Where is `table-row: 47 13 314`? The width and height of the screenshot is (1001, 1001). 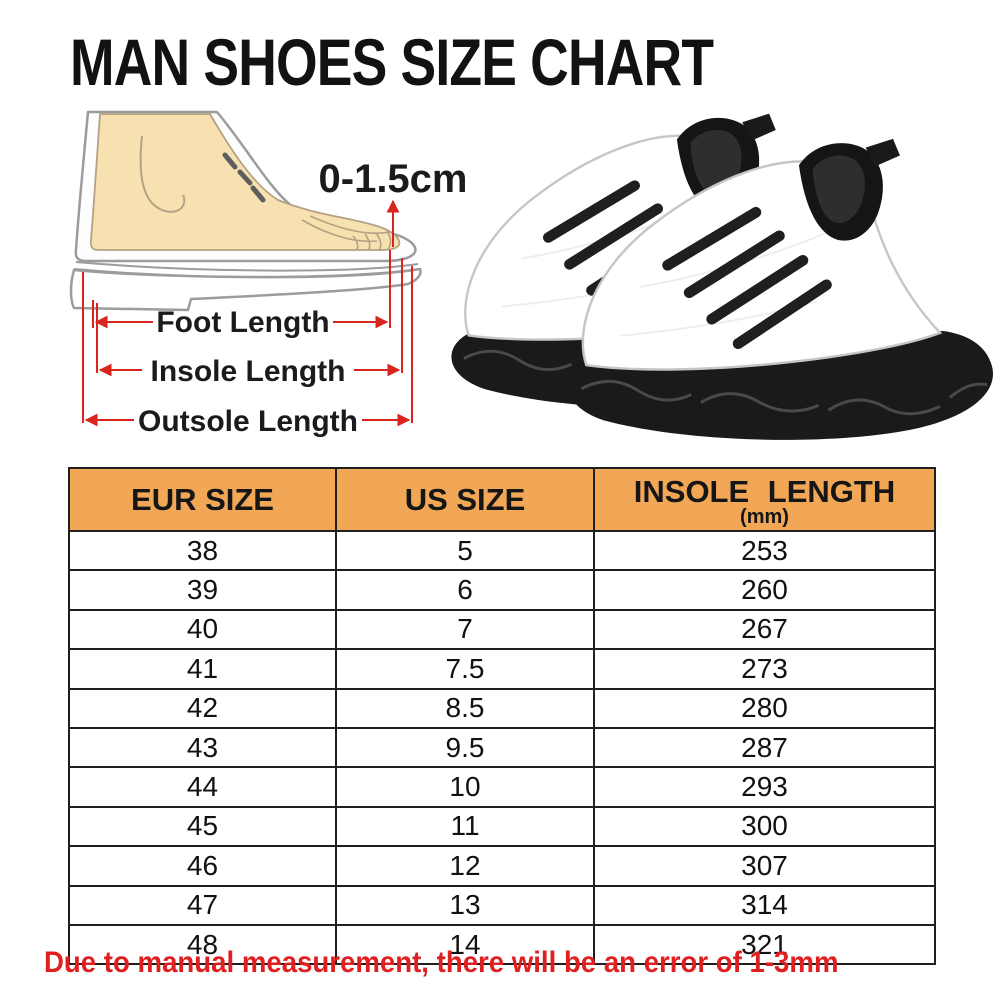 table-row: 47 13 314 is located at coordinates (502, 905).